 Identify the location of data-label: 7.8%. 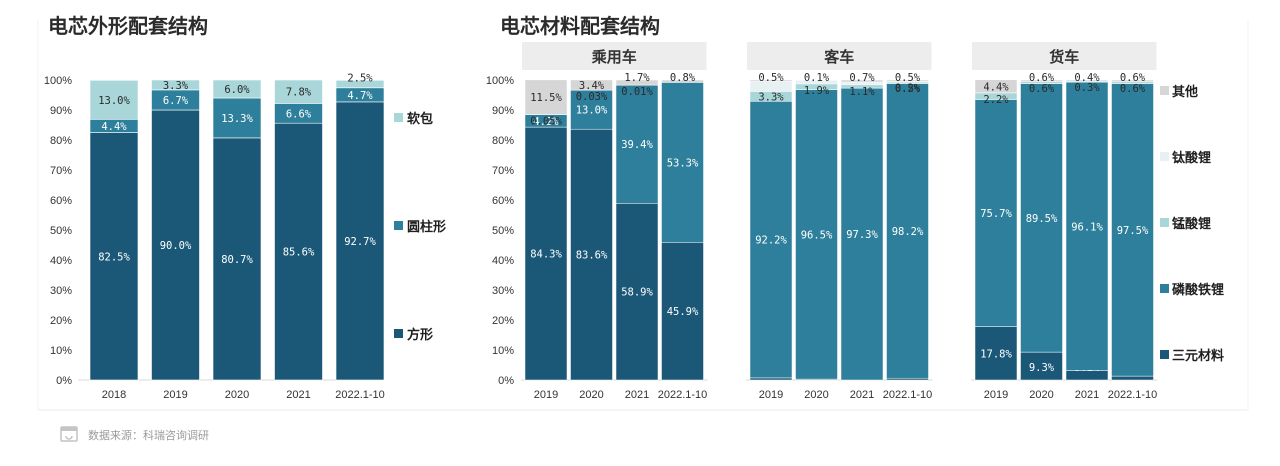
(299, 93).